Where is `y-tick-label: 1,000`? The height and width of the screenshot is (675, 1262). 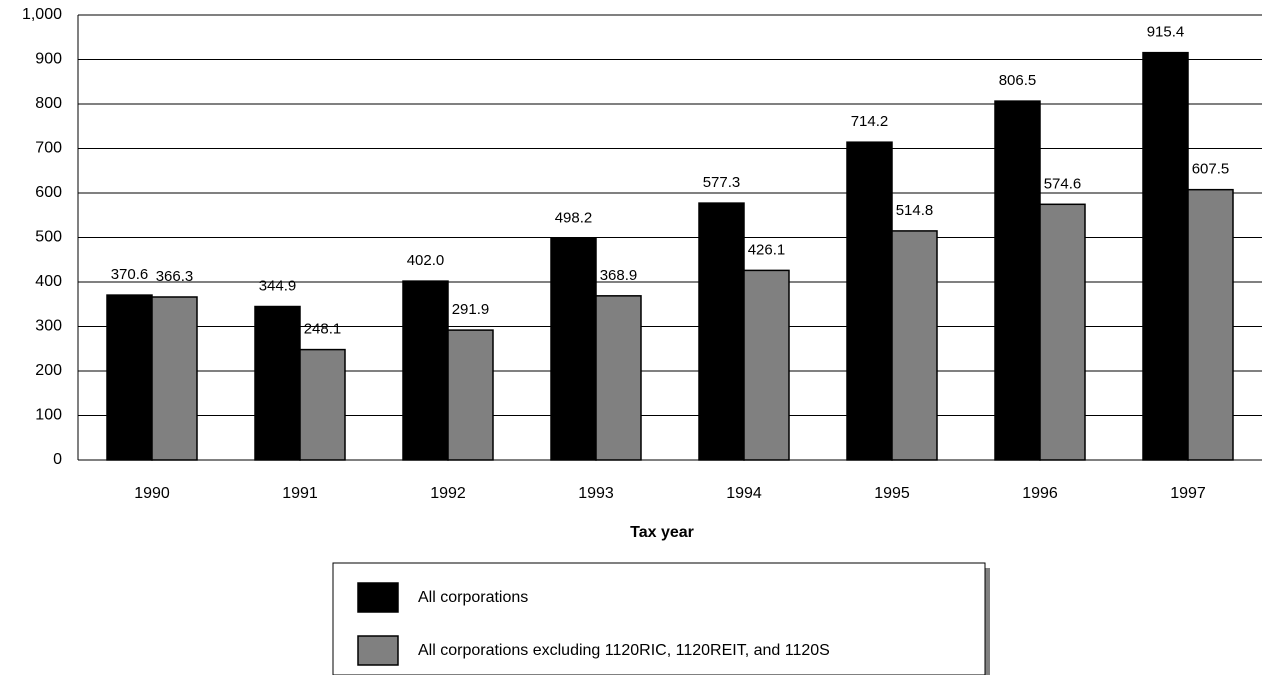
y-tick-label: 1,000 is located at coordinates (42, 14).